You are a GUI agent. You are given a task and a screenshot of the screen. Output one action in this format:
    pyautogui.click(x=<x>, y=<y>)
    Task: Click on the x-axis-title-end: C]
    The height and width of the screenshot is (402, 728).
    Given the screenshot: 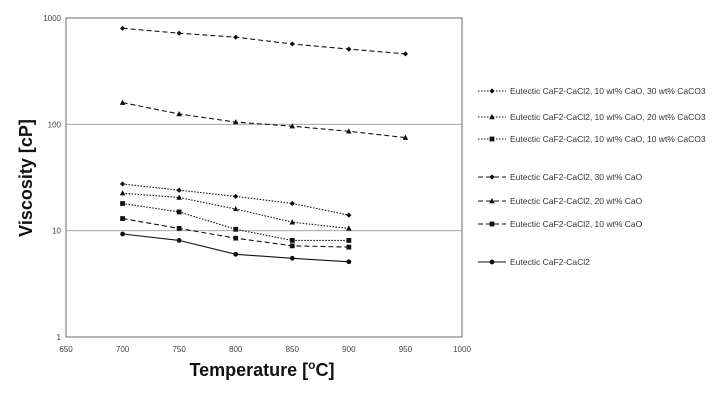 What is the action you would take?
    pyautogui.click(x=325, y=370)
    